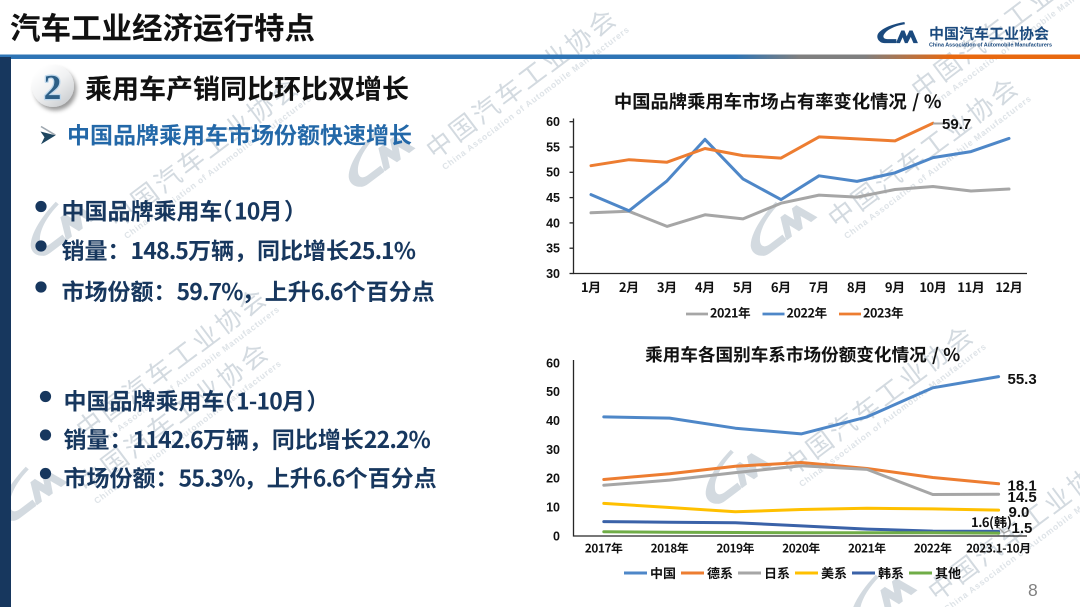 Image resolution: width=1080 pixels, height=607 pixels. Describe the element at coordinates (553, 479) in the screenshot. I see `svg-text: 20` at that location.